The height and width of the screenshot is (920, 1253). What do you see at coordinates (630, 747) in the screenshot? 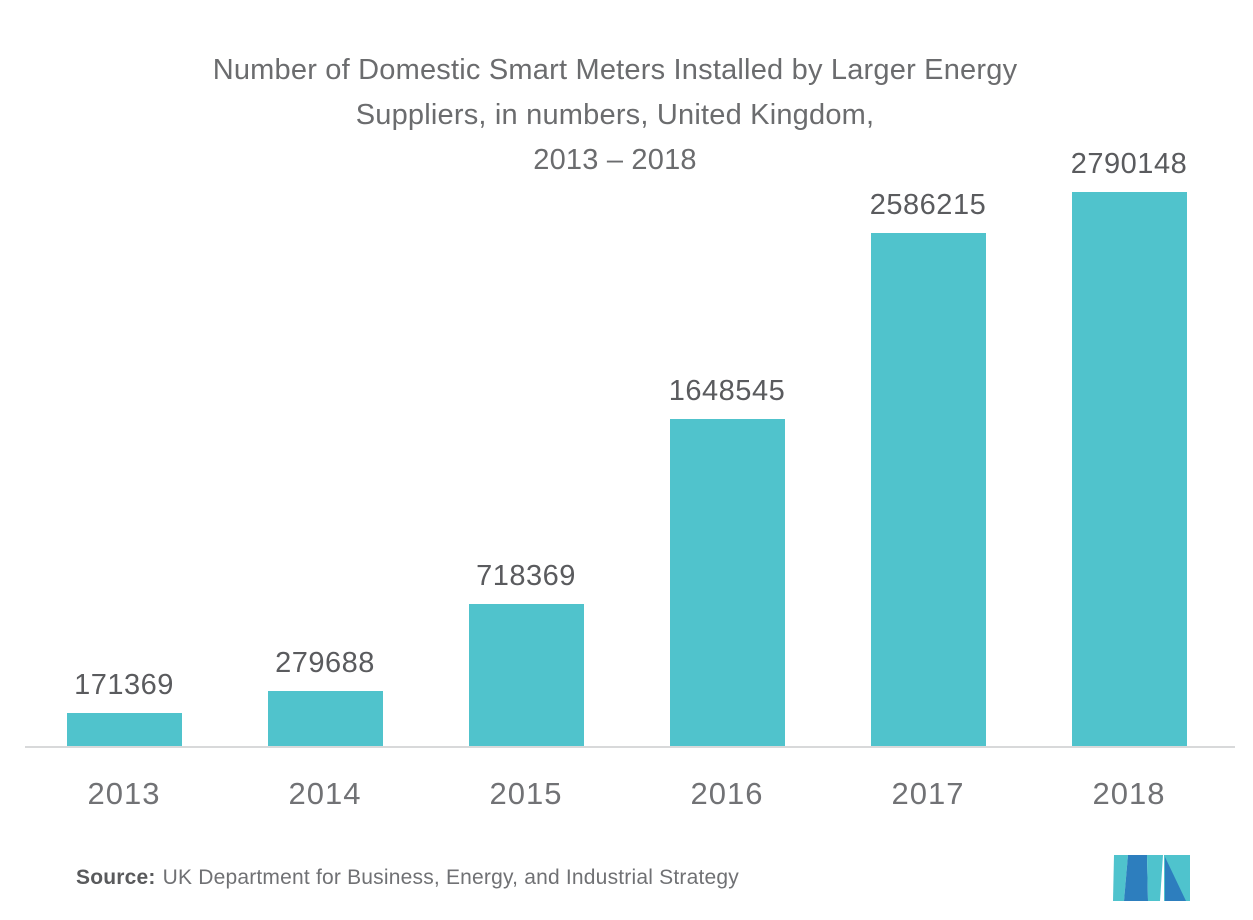
I see `x-axis-line` at bounding box center [630, 747].